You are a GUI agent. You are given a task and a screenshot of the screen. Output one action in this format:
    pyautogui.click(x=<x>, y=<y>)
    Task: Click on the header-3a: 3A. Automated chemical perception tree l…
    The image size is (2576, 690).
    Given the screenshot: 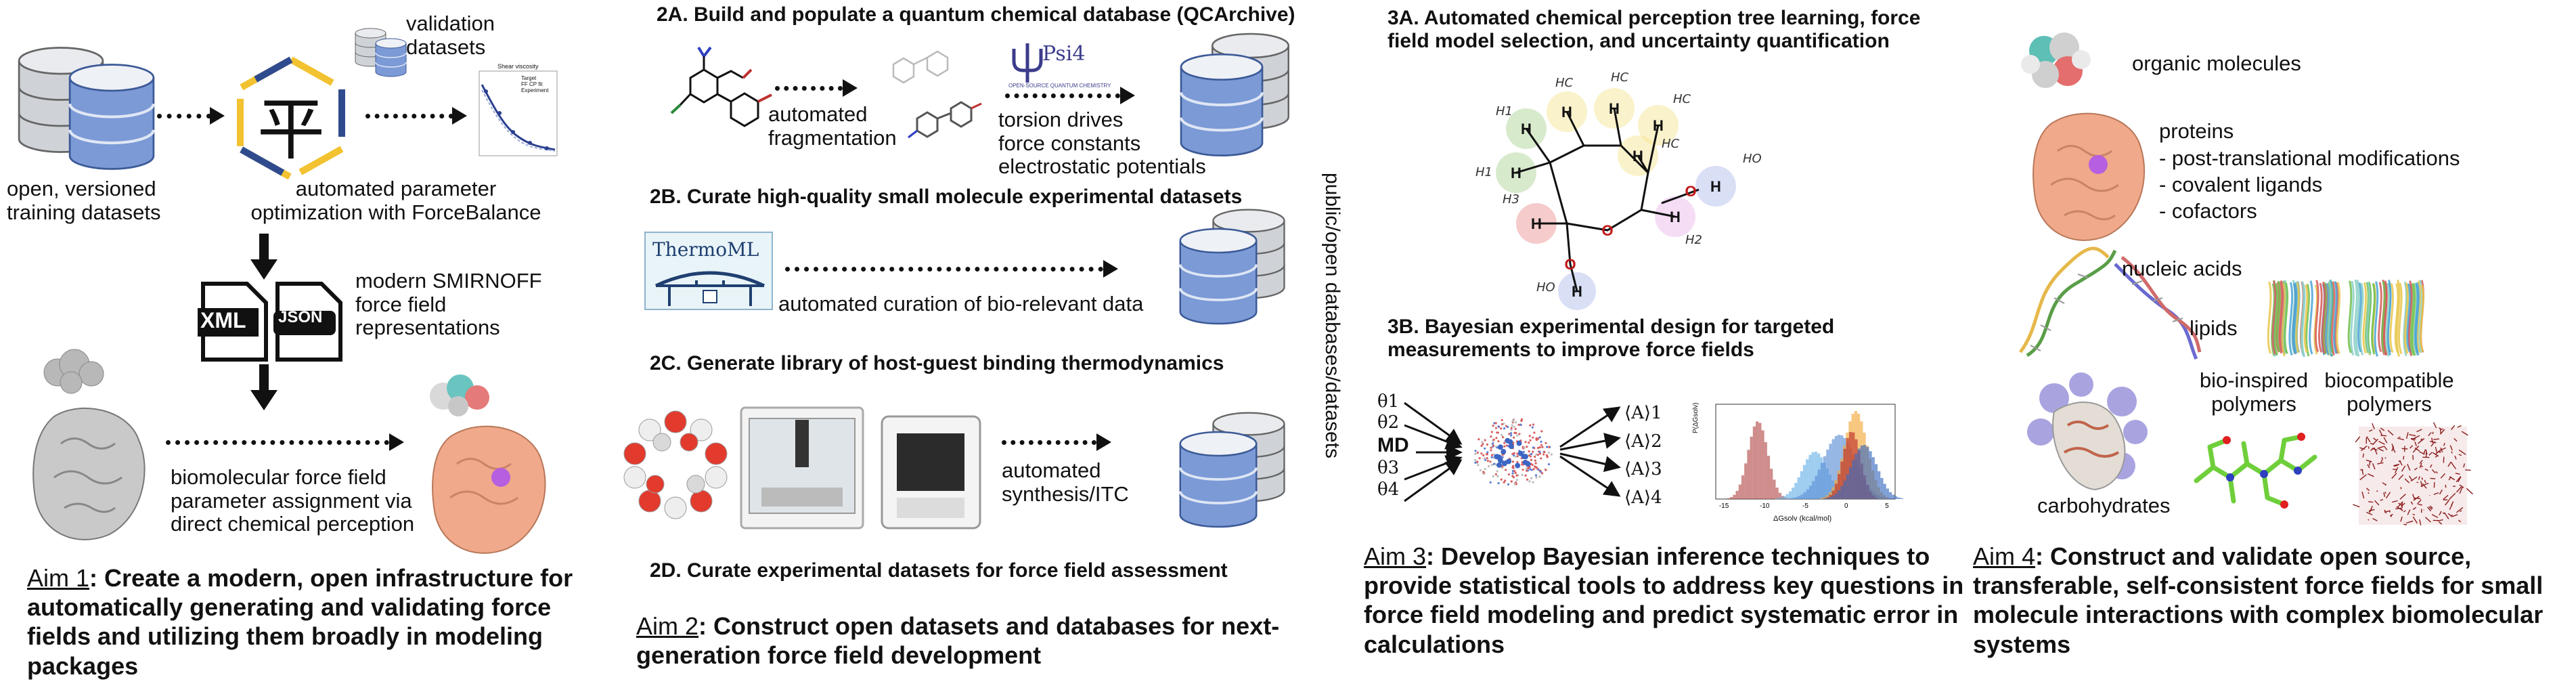 What is the action you would take?
    pyautogui.click(x=1654, y=29)
    